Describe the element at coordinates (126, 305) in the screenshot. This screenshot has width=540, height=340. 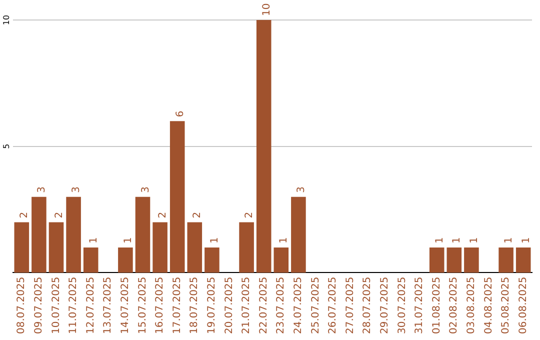
I see `x-tick-label: 14.07.2025` at that location.